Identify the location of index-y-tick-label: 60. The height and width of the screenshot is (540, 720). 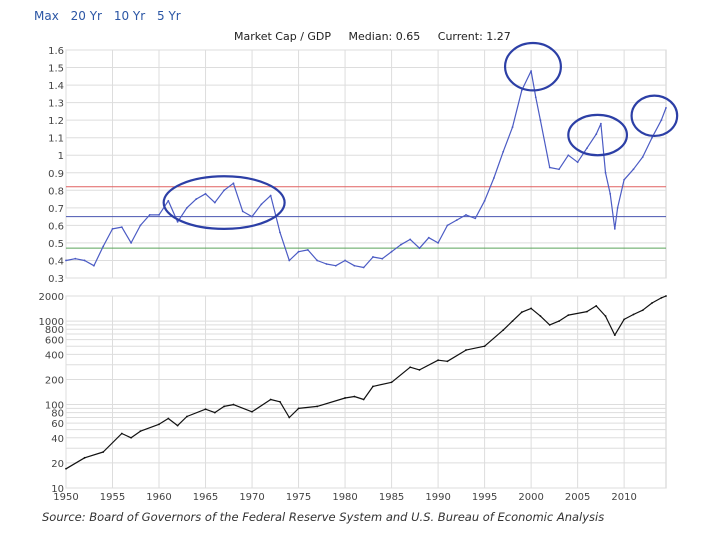
(57, 424).